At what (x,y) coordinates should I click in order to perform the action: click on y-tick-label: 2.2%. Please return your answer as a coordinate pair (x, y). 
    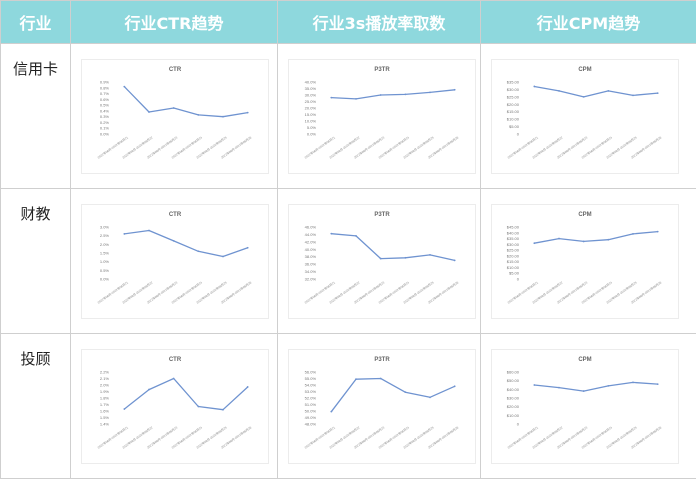
    Looking at the image, I should click on (105, 372).